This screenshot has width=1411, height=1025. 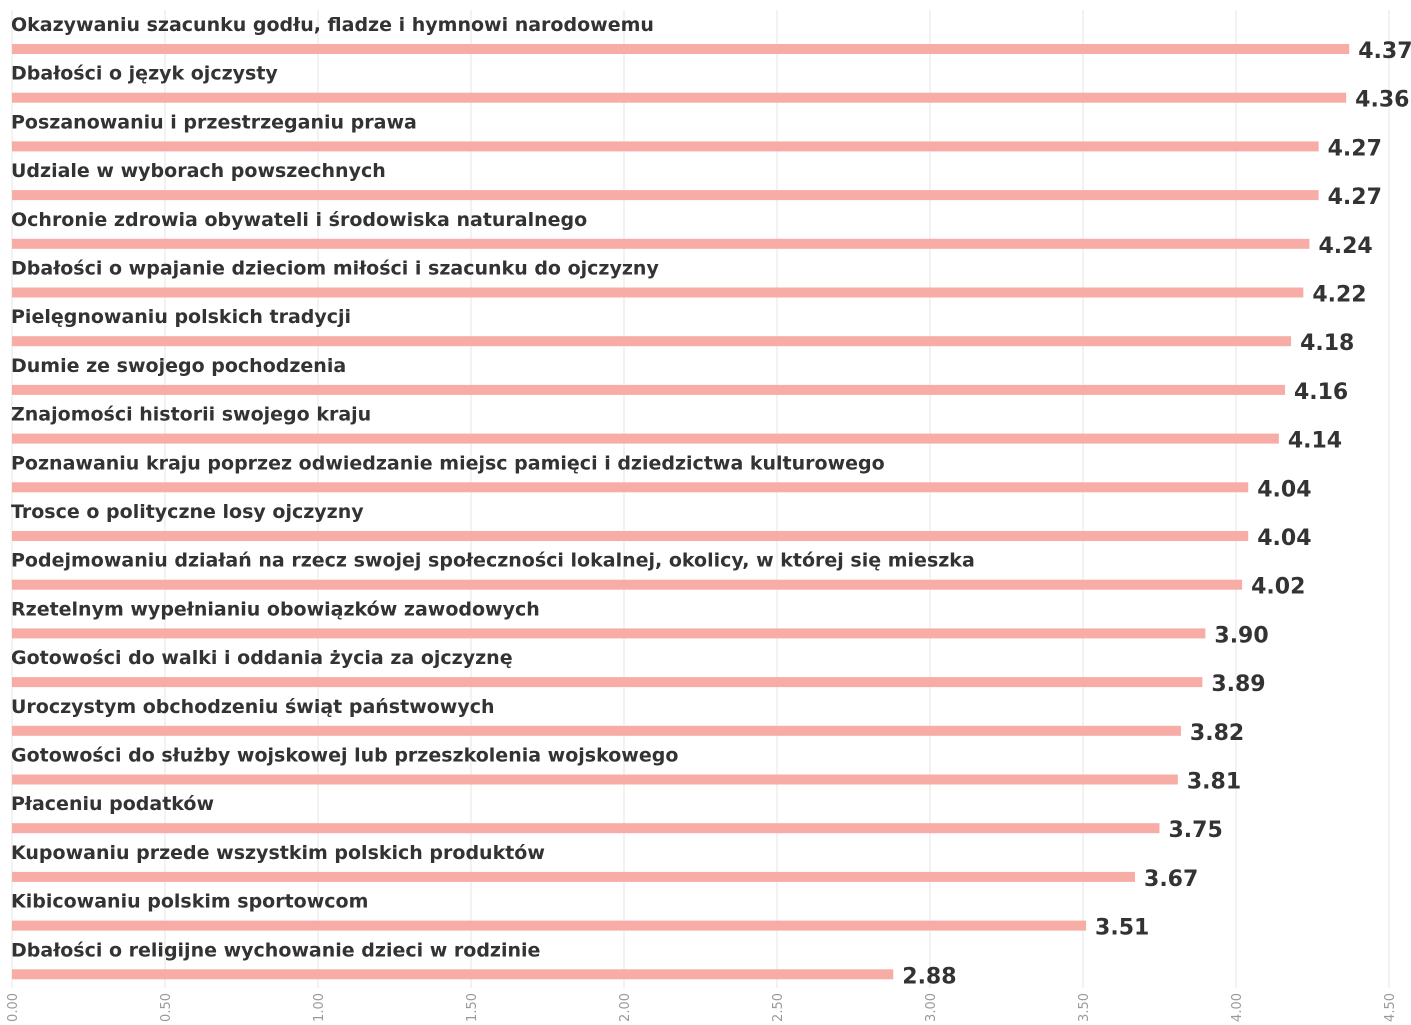 What do you see at coordinates (13, 1007) in the screenshot?
I see `x-tick-label: 0.00` at bounding box center [13, 1007].